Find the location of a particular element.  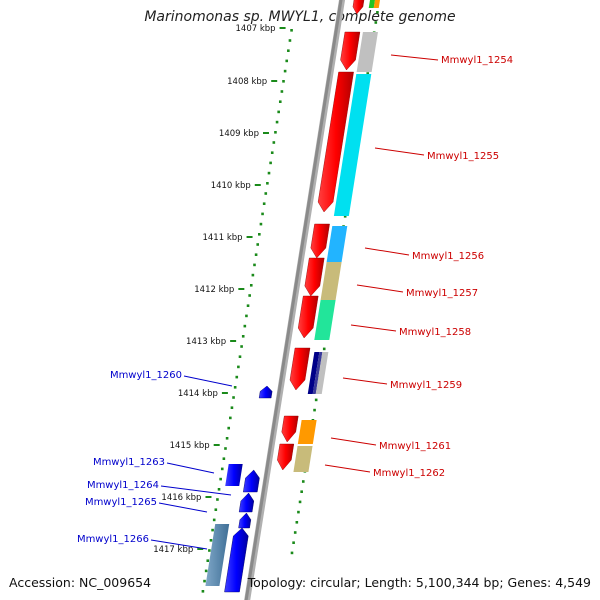

reverse-gene-label: Mmwyl1_1262 is located at coordinates (409, 473).